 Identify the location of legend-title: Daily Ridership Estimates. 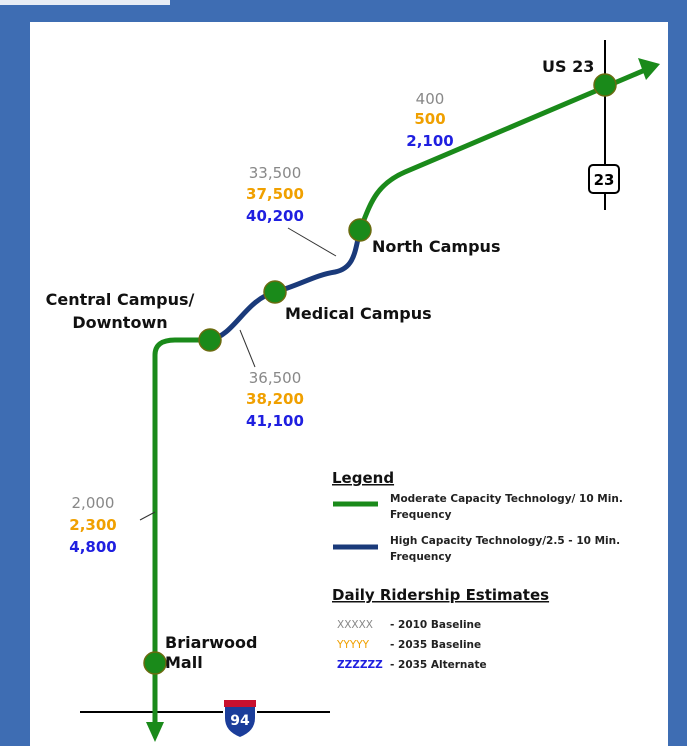
(440, 595).